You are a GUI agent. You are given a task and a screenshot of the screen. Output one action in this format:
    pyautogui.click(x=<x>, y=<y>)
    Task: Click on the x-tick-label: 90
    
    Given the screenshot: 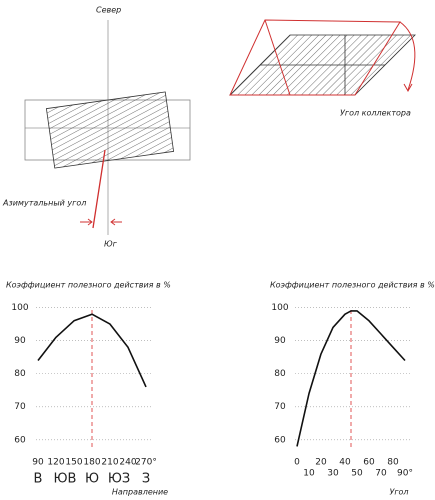 What is the action you would take?
    pyautogui.click(x=38, y=463)
    